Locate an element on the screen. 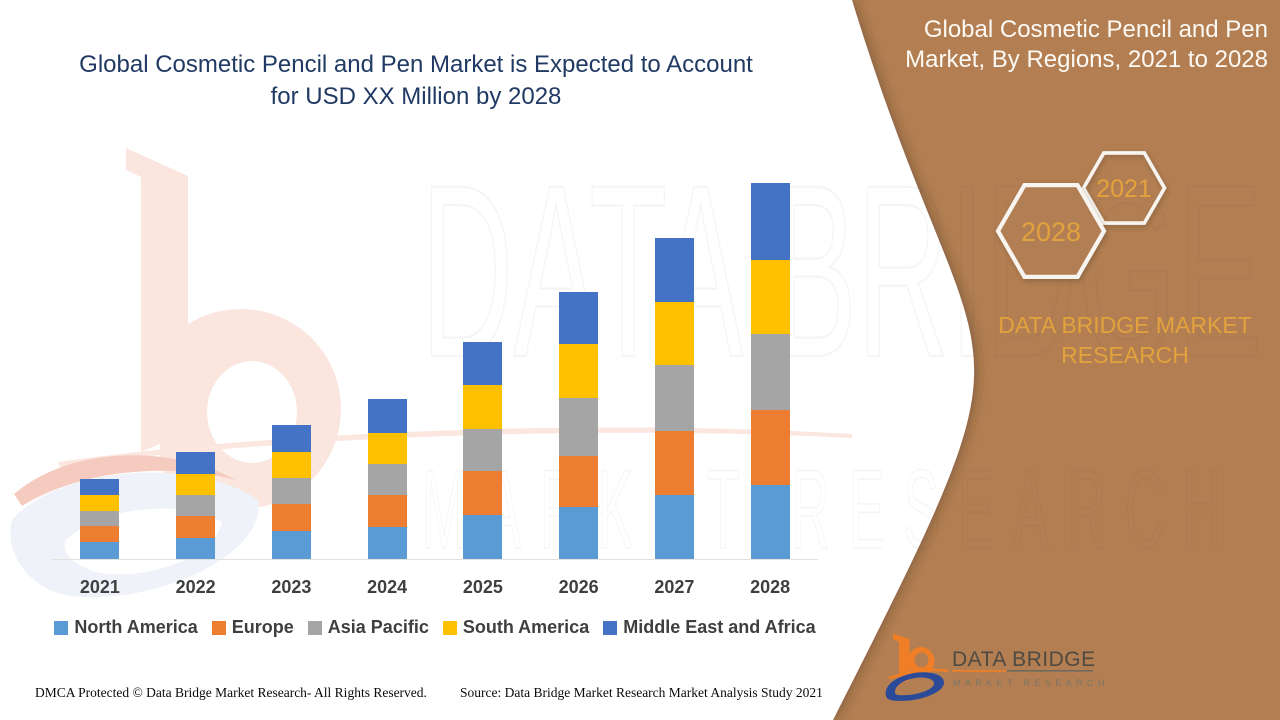 This screenshot has height=720, width=1280. bar-segment-2026-south-america is located at coordinates (579, 371).